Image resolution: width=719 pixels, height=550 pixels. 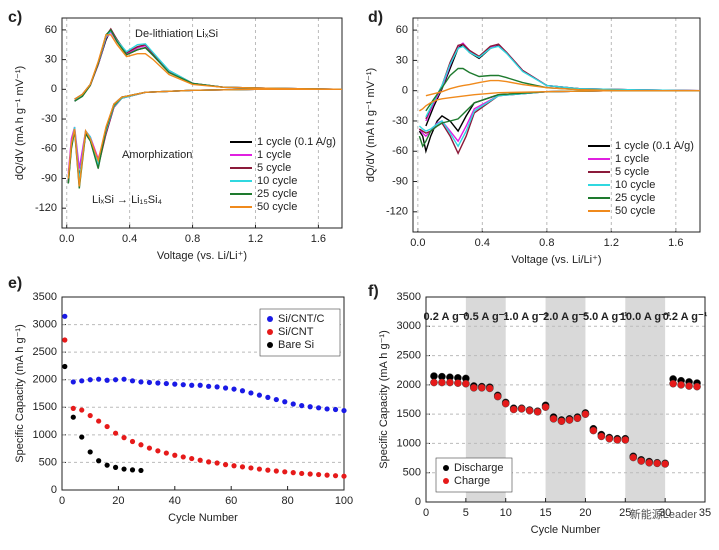 I want to click on panel-label: c), so click(x=15, y=17).